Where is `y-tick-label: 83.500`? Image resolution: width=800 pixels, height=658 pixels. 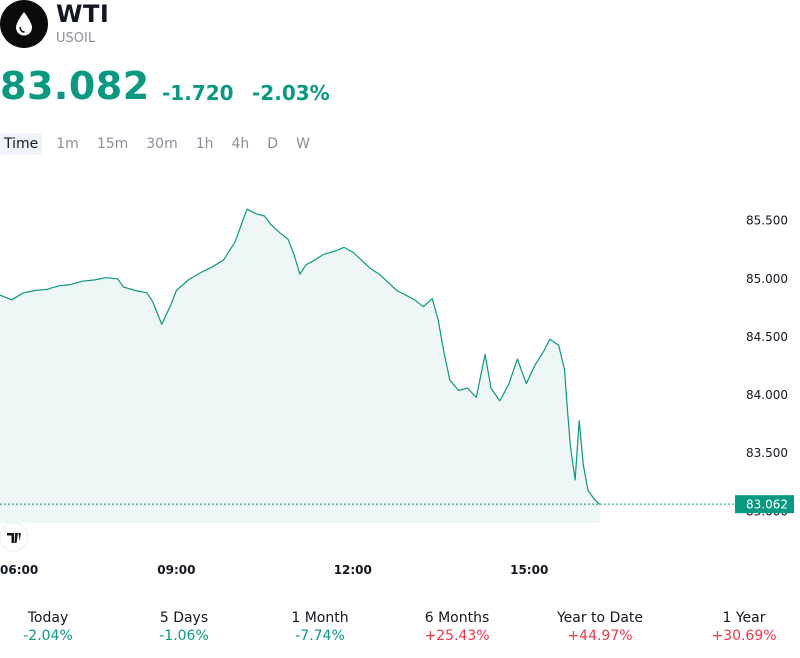
y-tick-label: 83.500 is located at coordinates (767, 453).